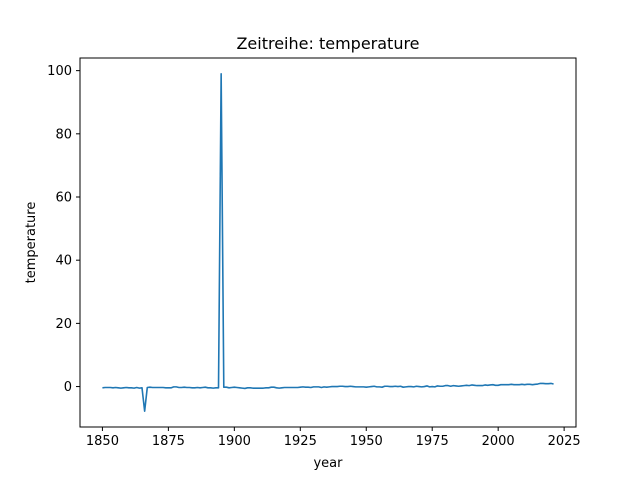  What do you see at coordinates (68, 387) in the screenshot?
I see `y-tick-label: 0` at bounding box center [68, 387].